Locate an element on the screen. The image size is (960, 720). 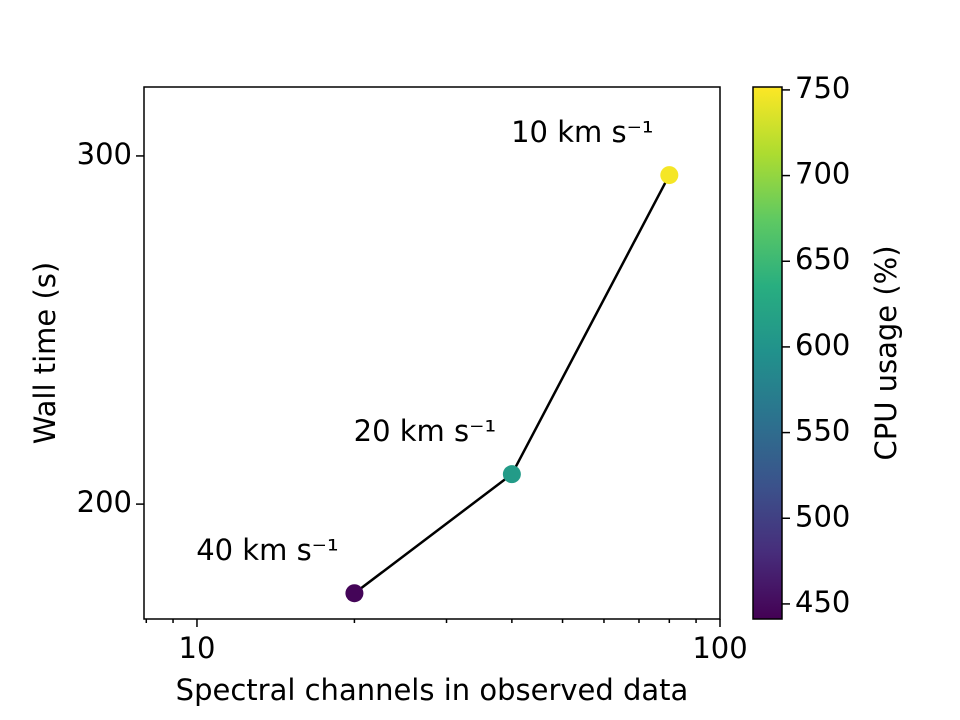
y-tick-label: 200 is located at coordinates (104, 502).